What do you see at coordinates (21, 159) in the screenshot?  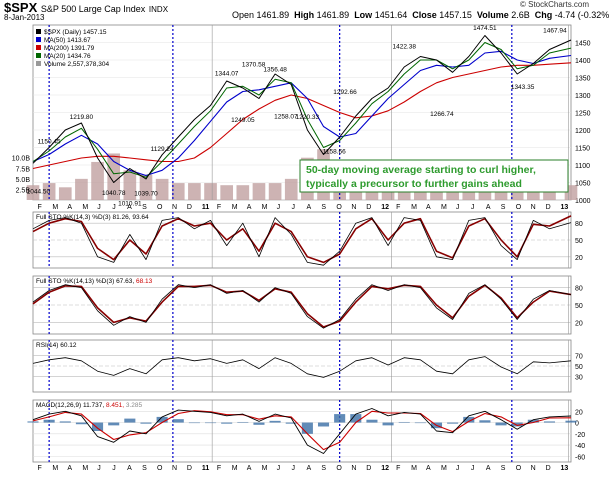 I see `volume-tick-0: 10.0B` at bounding box center [21, 159].